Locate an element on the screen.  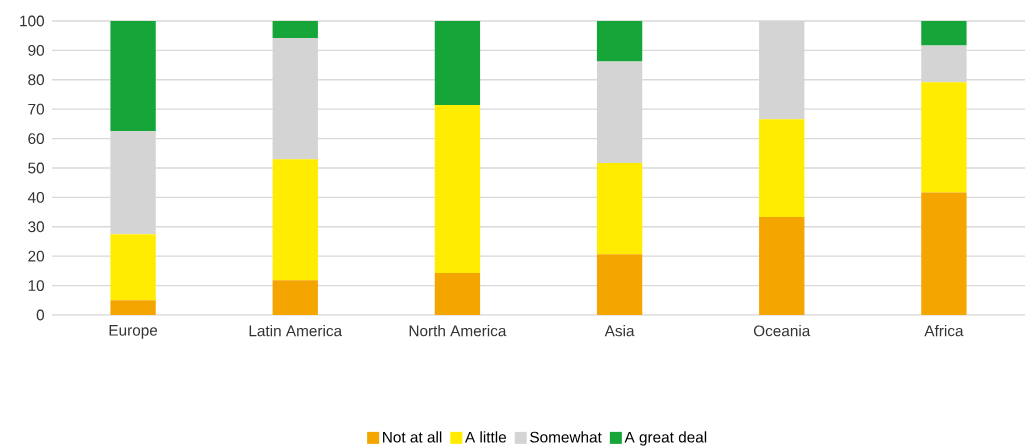
legend-label: Not at all is located at coordinates (412, 437).